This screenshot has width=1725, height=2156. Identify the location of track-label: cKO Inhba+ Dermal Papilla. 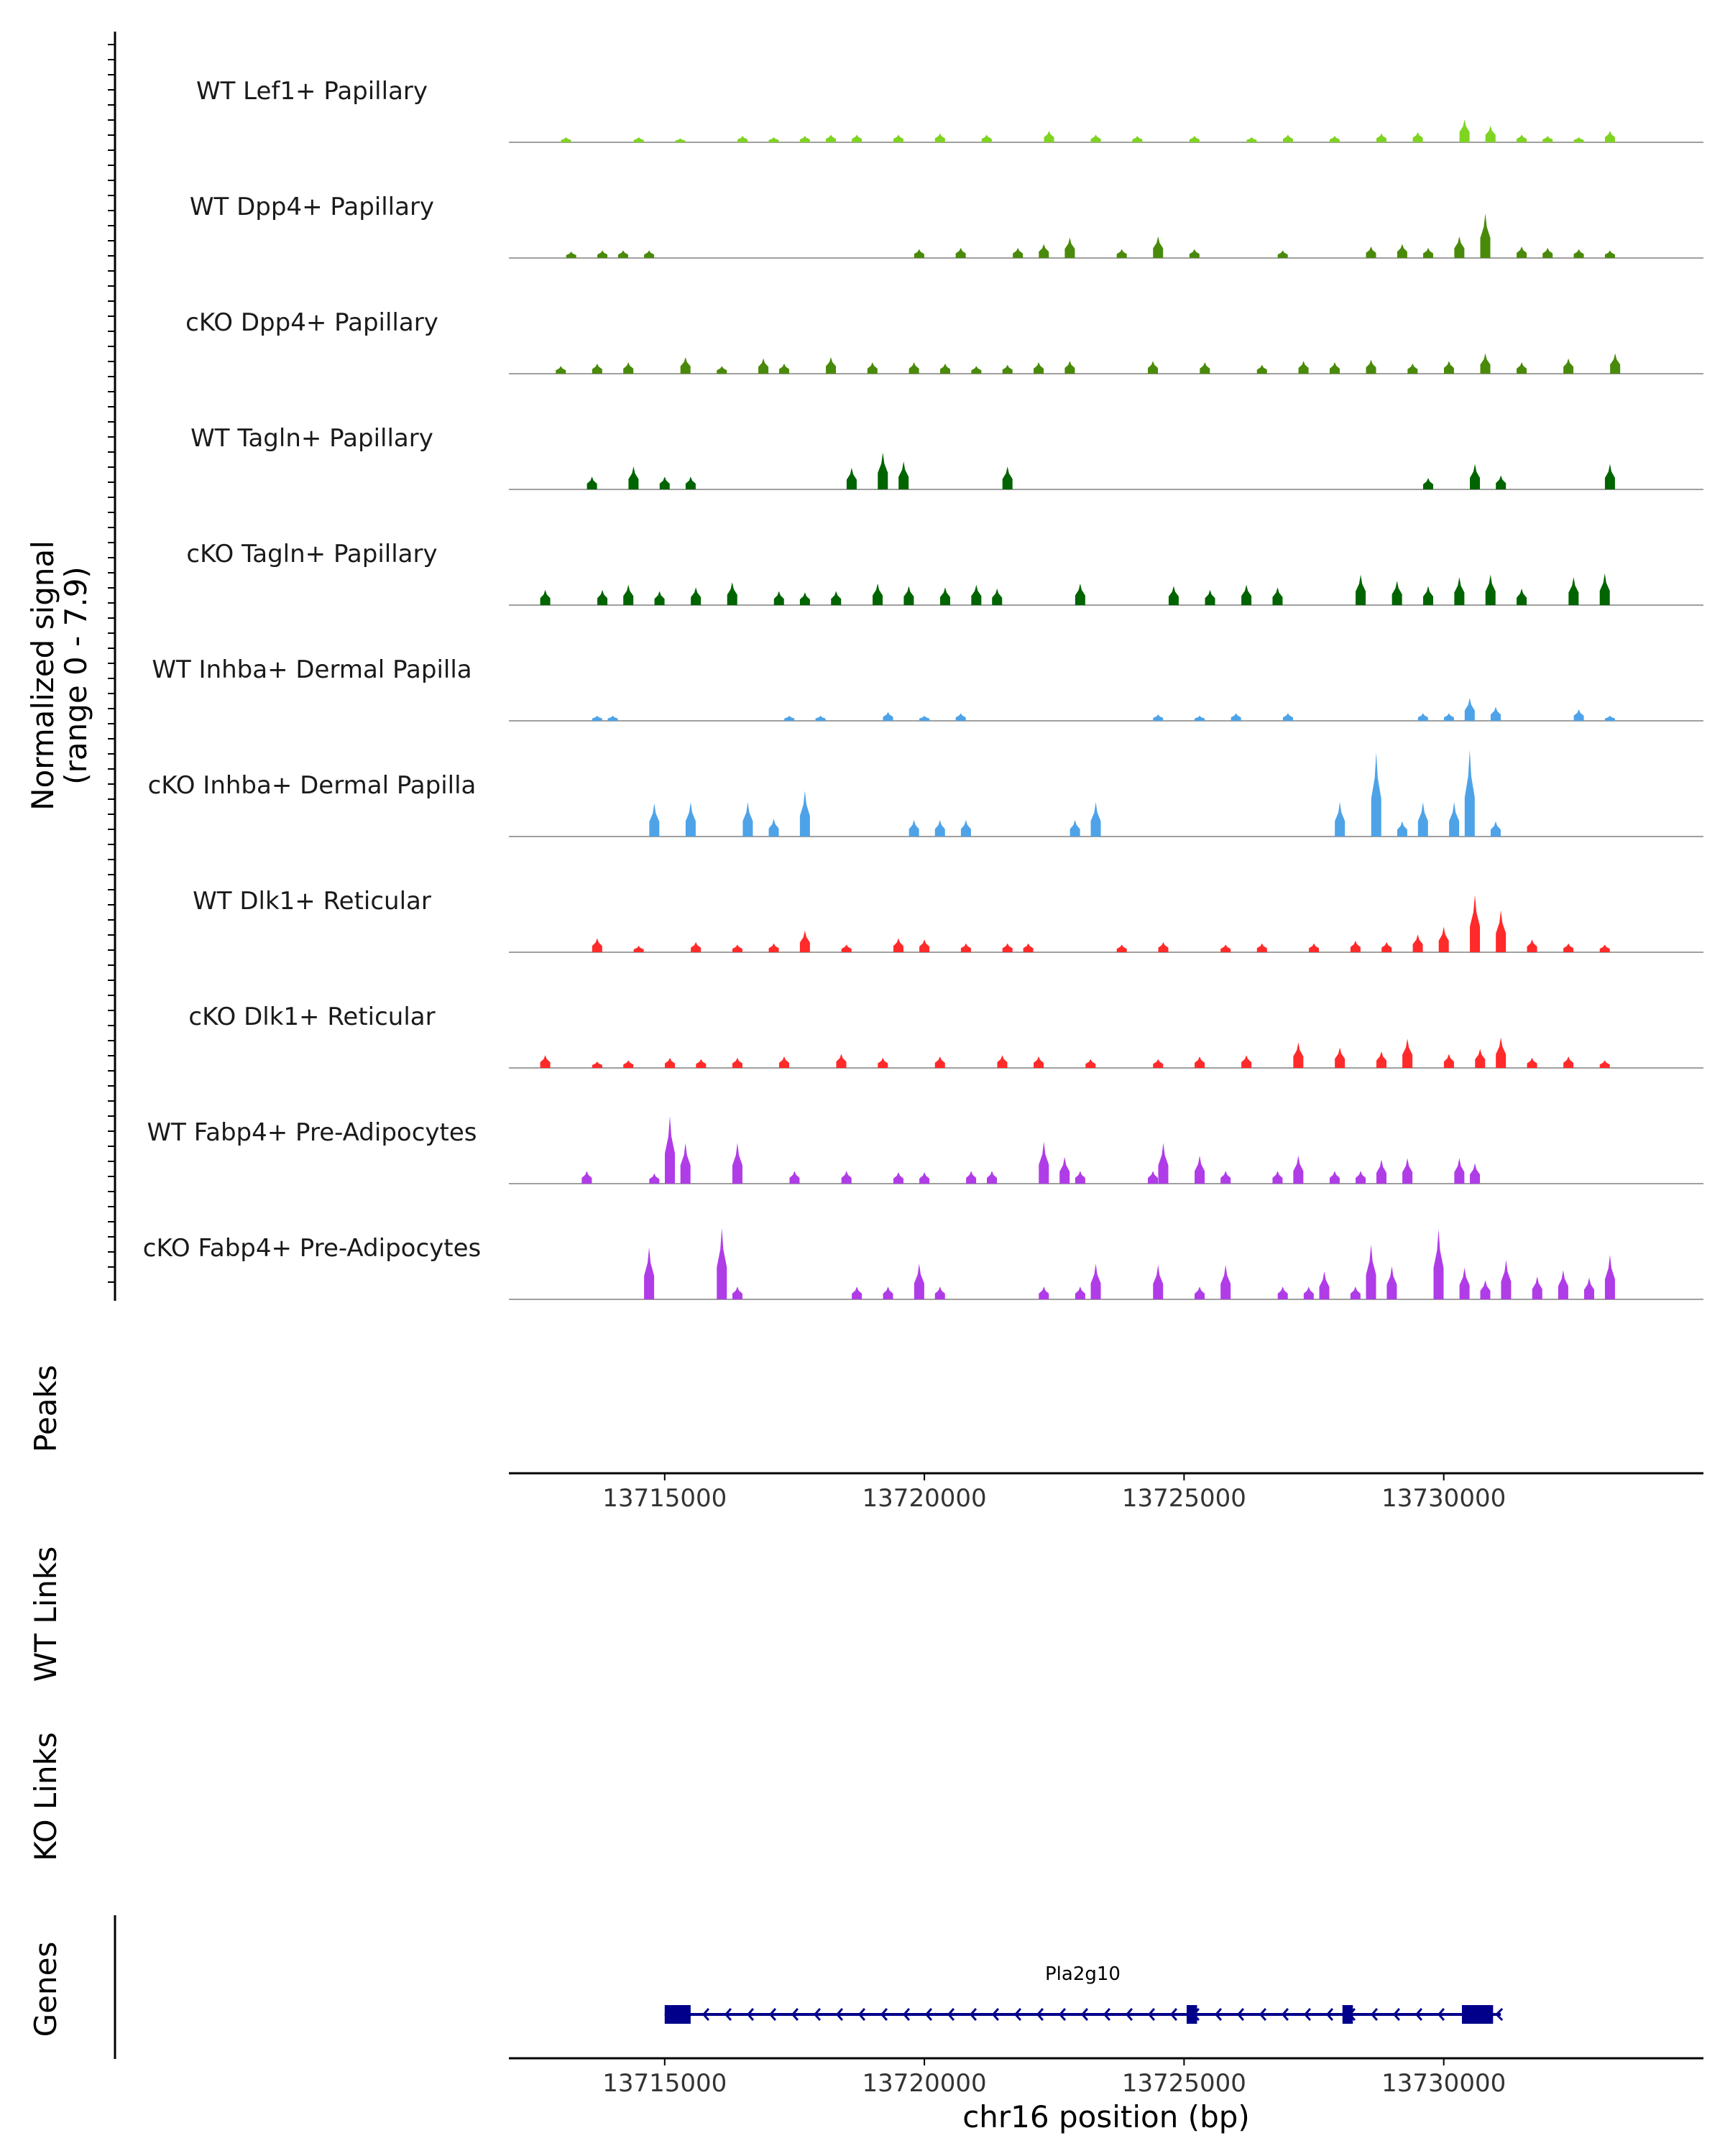
(312, 785).